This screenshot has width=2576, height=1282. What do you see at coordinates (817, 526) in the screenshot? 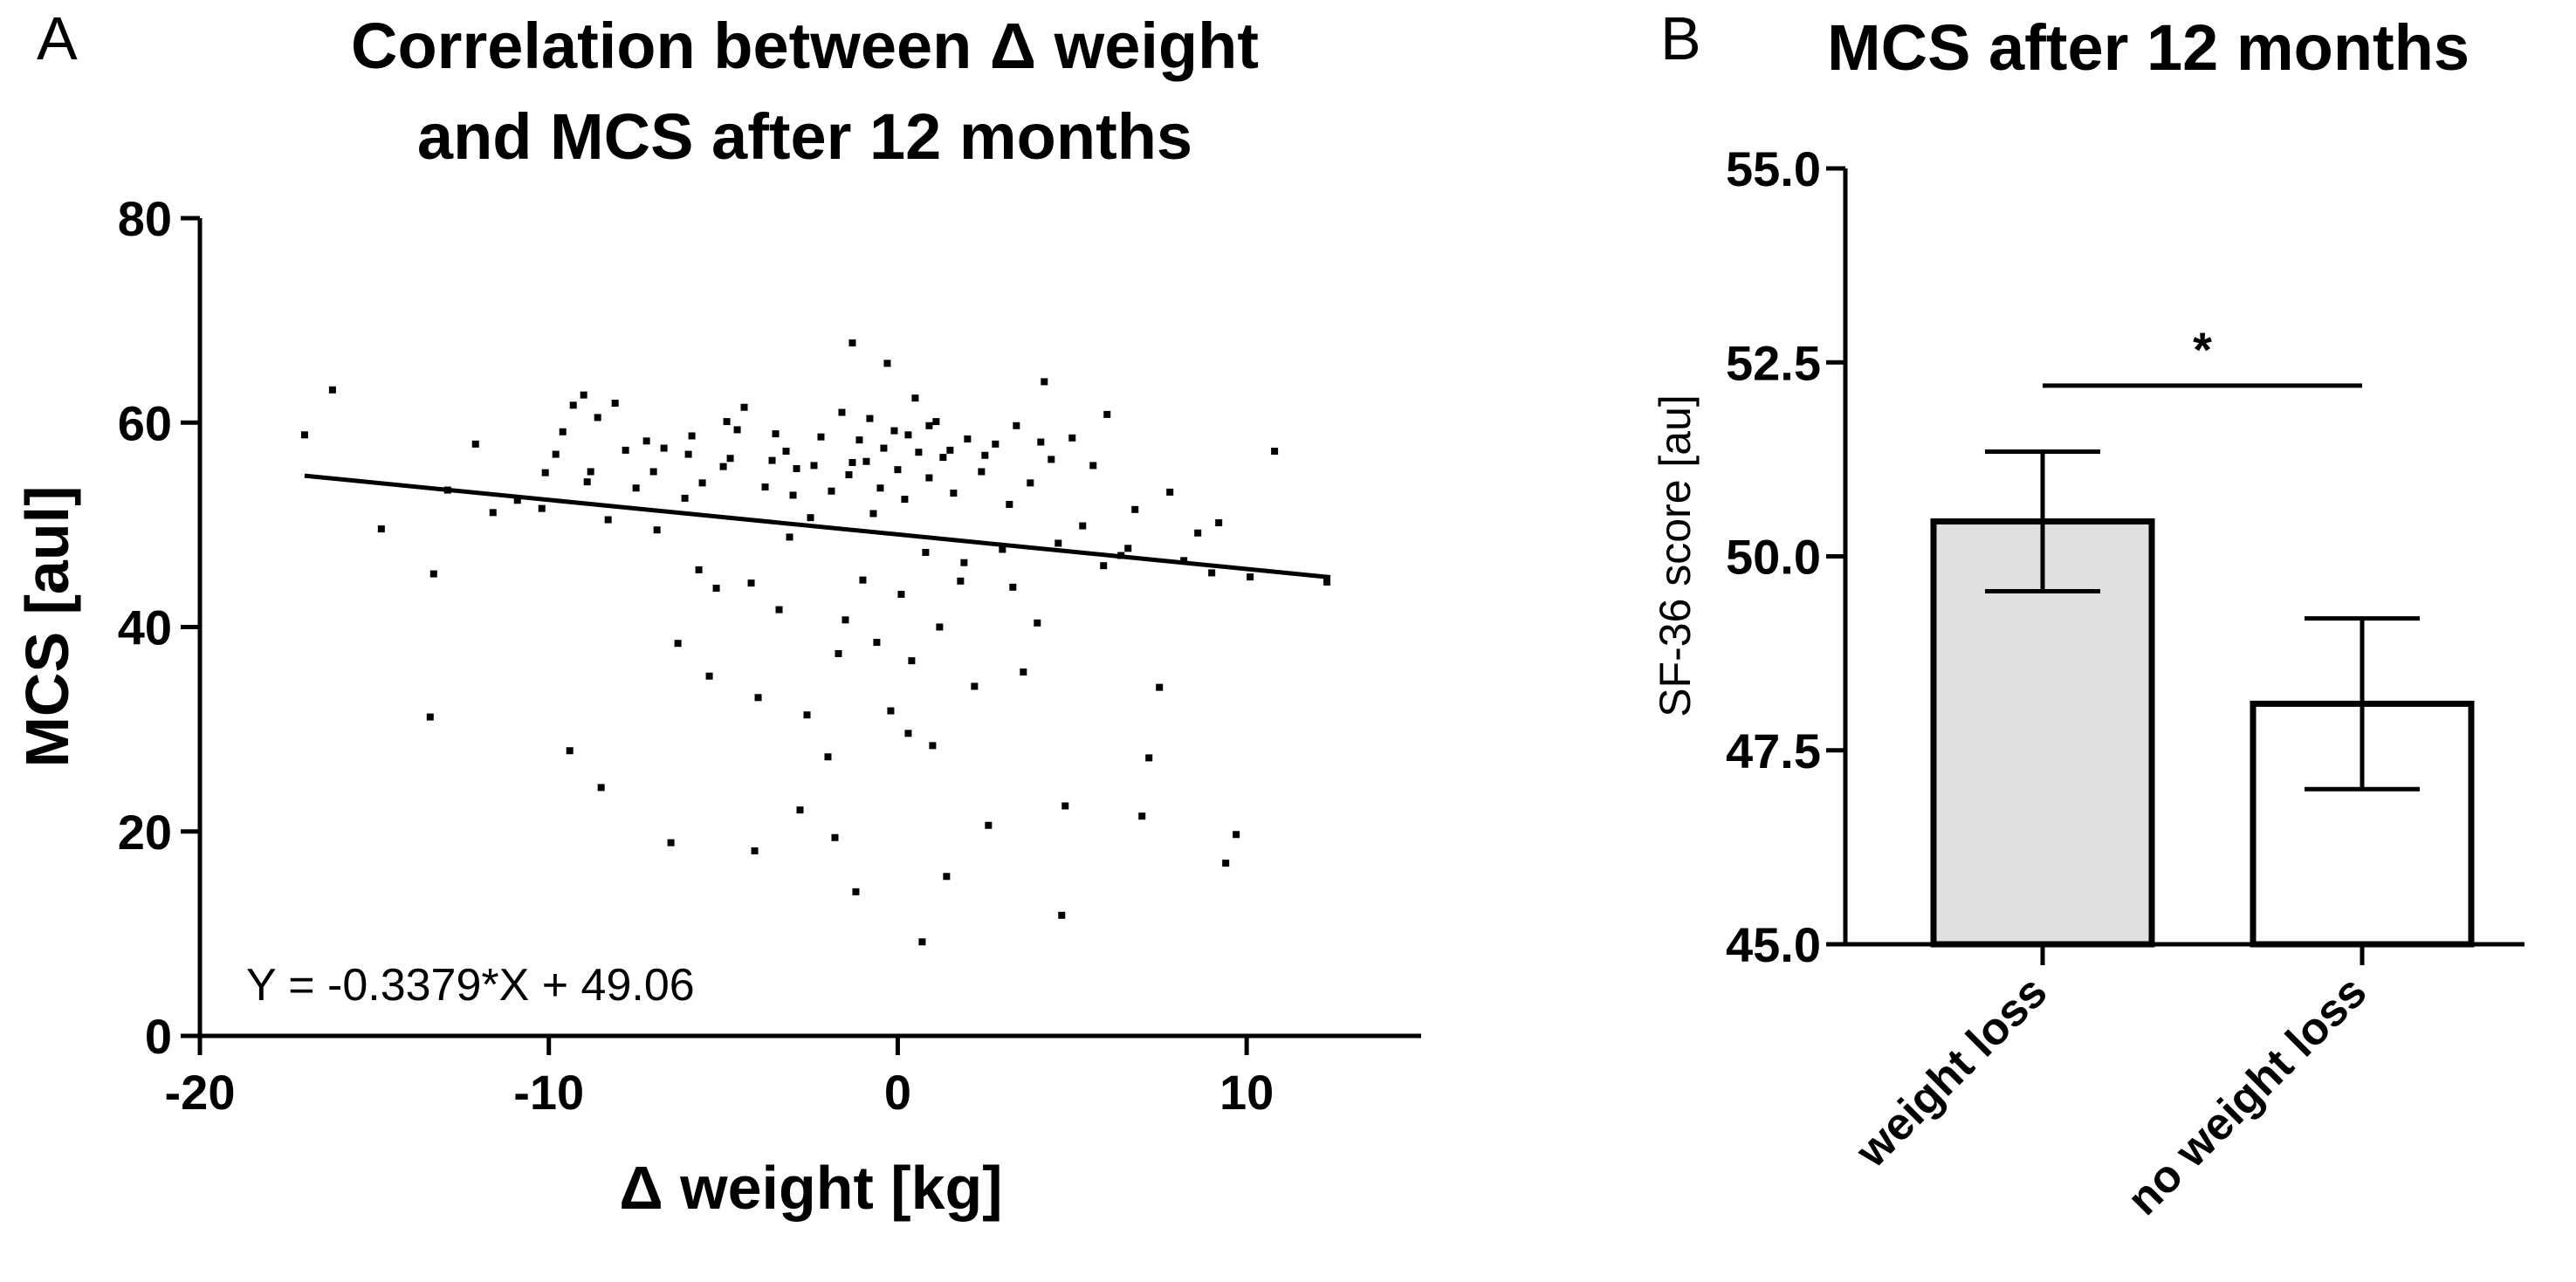
I see `regression-line` at bounding box center [817, 526].